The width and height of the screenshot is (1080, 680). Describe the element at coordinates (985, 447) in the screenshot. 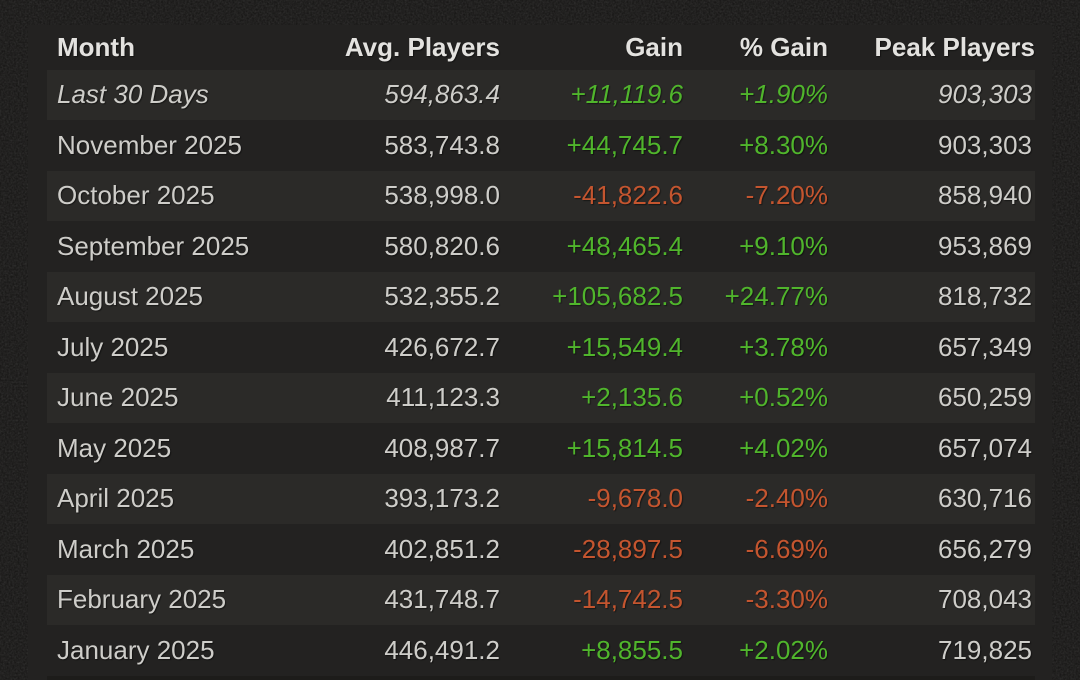

I see `peak-players-cell: 657,074` at that location.